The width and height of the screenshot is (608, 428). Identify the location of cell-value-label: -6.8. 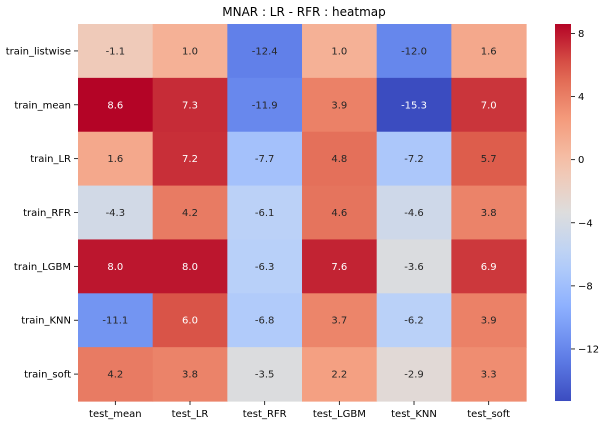
(265, 321).